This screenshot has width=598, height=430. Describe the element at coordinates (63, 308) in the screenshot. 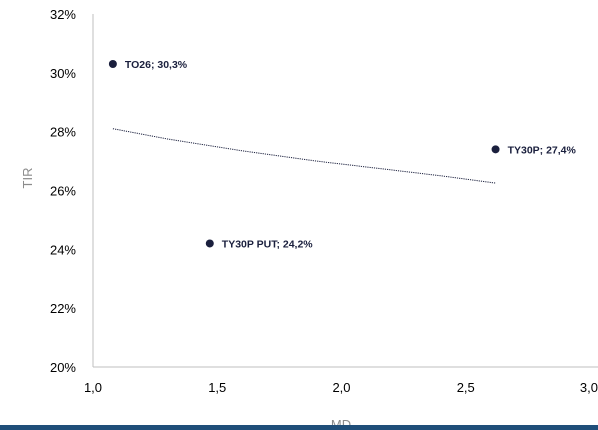

I see `y-tick-label: 22%` at that location.